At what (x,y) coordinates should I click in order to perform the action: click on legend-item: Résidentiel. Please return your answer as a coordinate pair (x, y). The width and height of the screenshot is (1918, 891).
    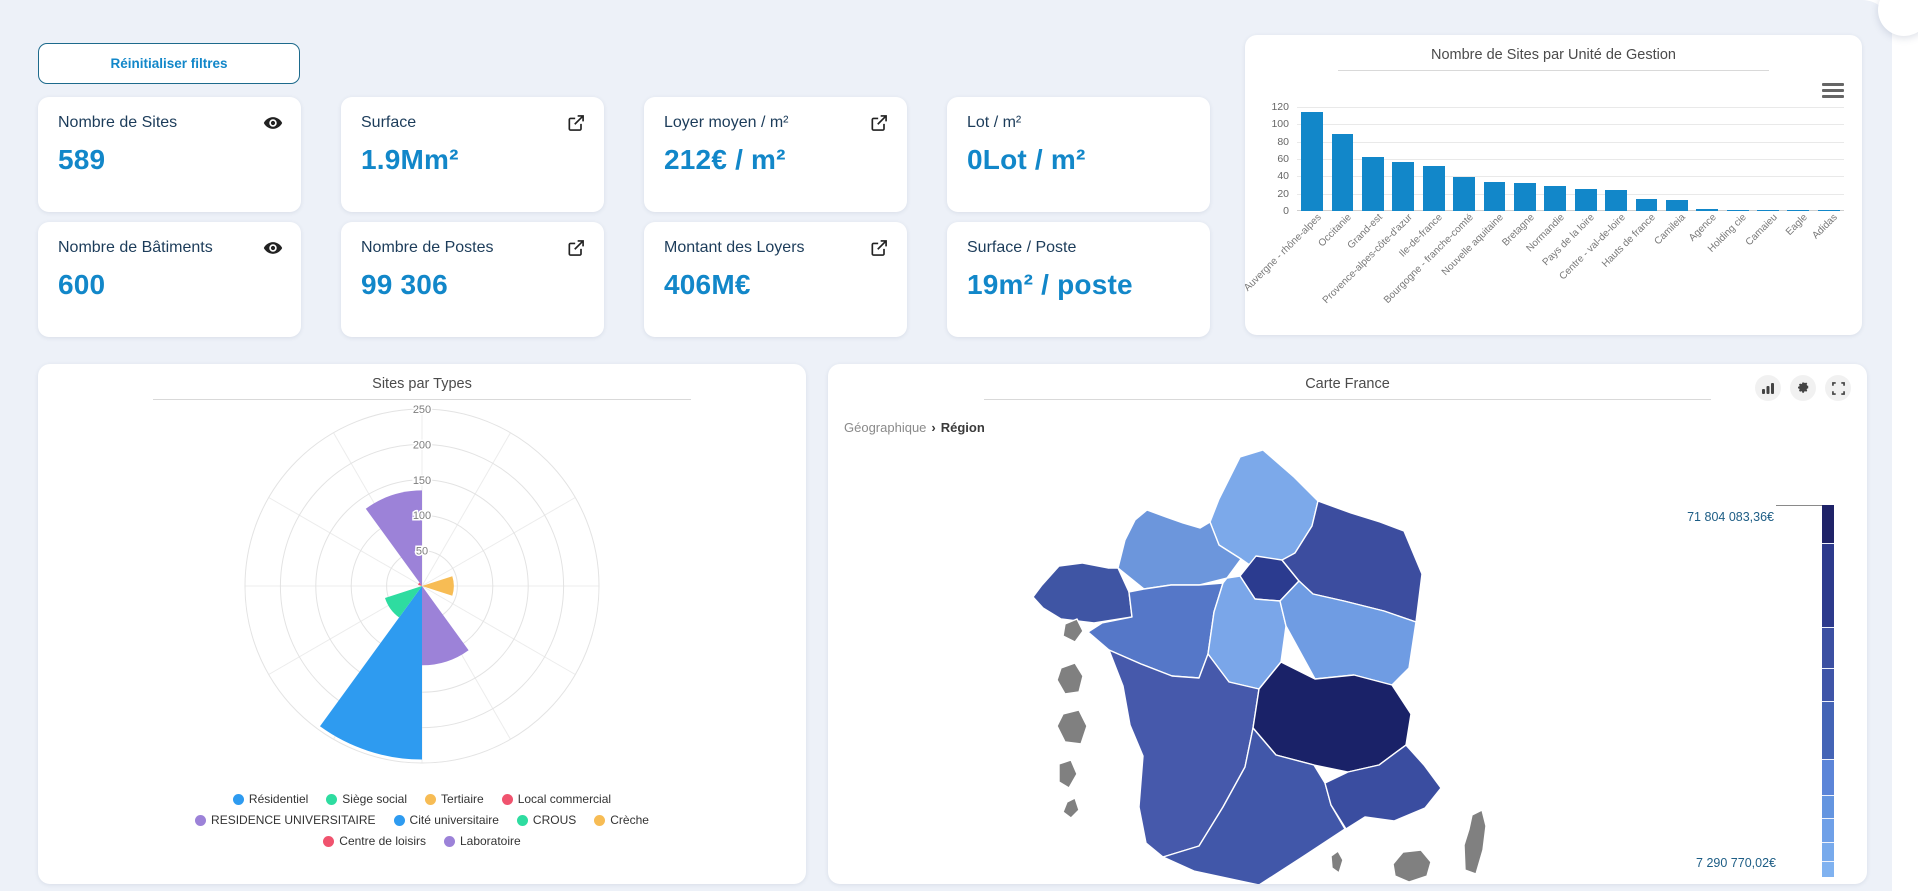
    Looking at the image, I should click on (270, 799).